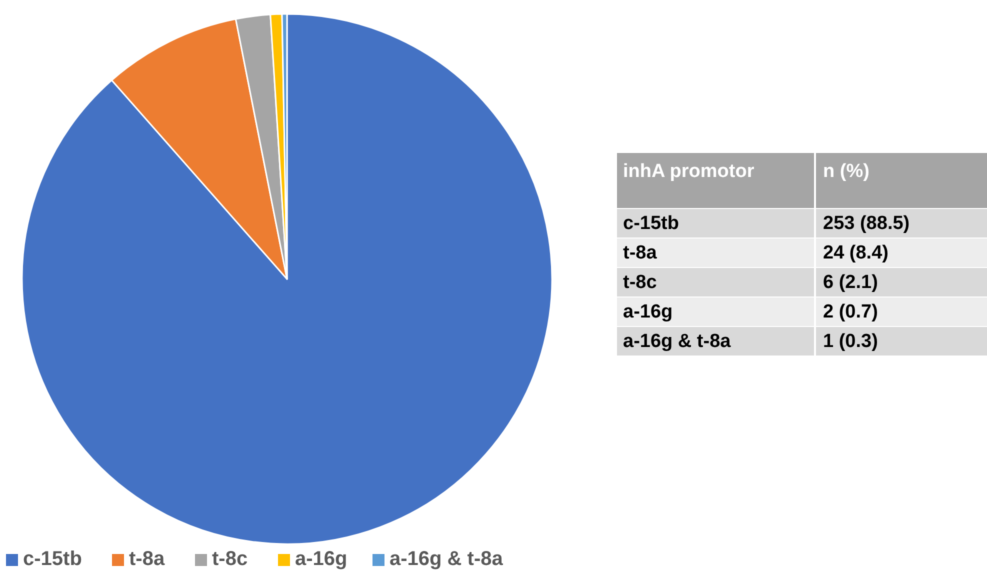 The width and height of the screenshot is (987, 575). What do you see at coordinates (230, 559) in the screenshot?
I see `legend-label: t-8c` at bounding box center [230, 559].